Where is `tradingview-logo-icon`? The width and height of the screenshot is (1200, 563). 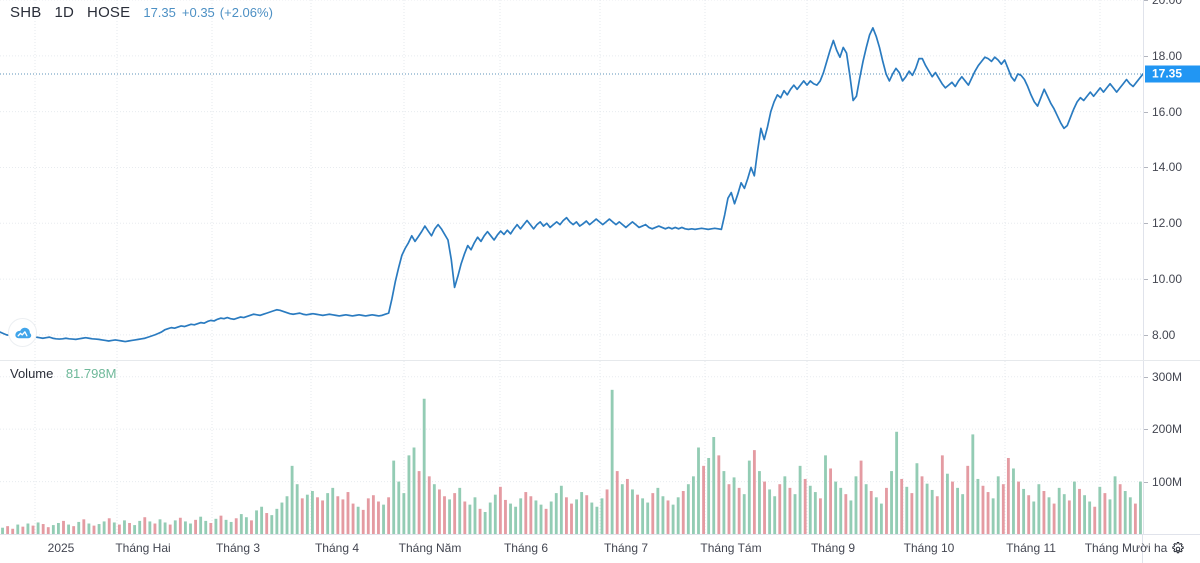 tradingview-logo-icon is located at coordinates (22, 332).